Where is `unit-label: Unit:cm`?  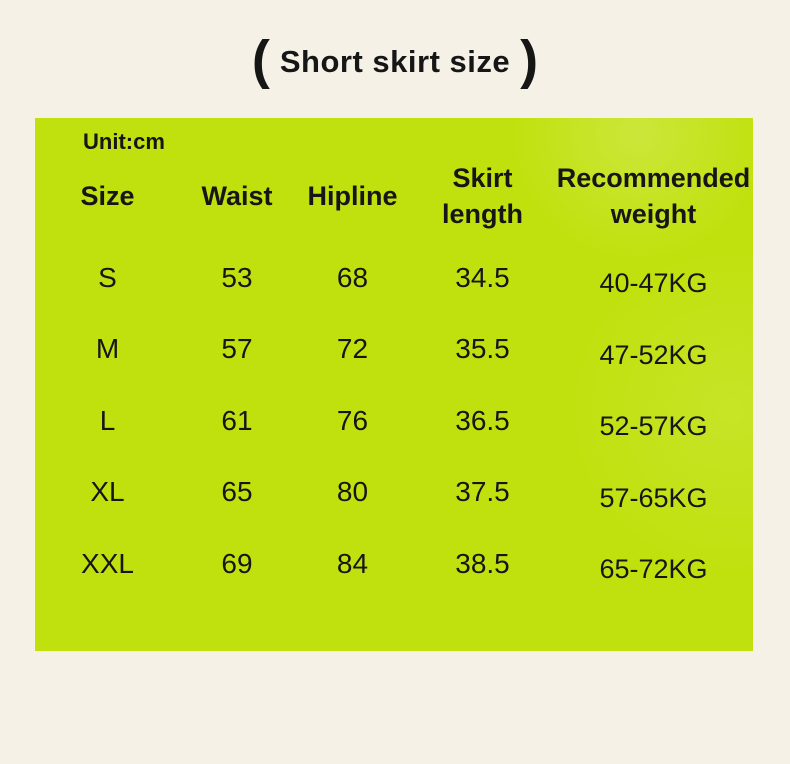
unit-label: Unit:cm is located at coordinates (124, 141).